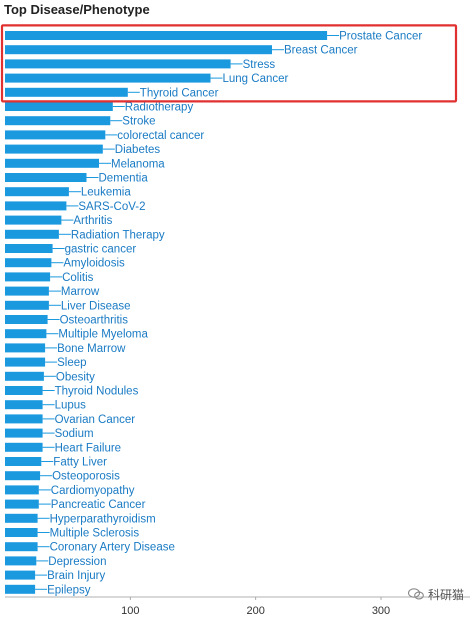  What do you see at coordinates (118, 64) in the screenshot?
I see `bar-stress` at bounding box center [118, 64].